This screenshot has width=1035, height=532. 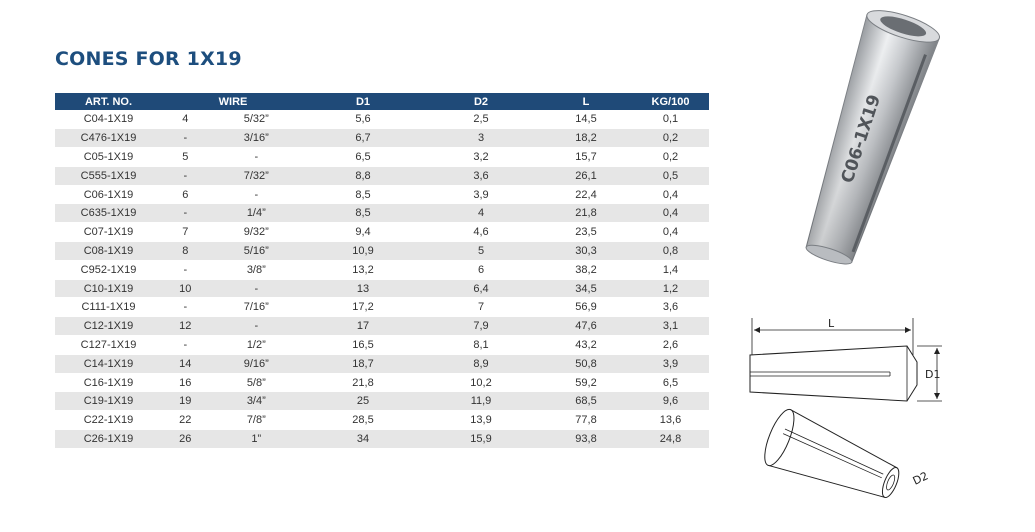 I want to click on cell-d2: 3,6, so click(x=481, y=176).